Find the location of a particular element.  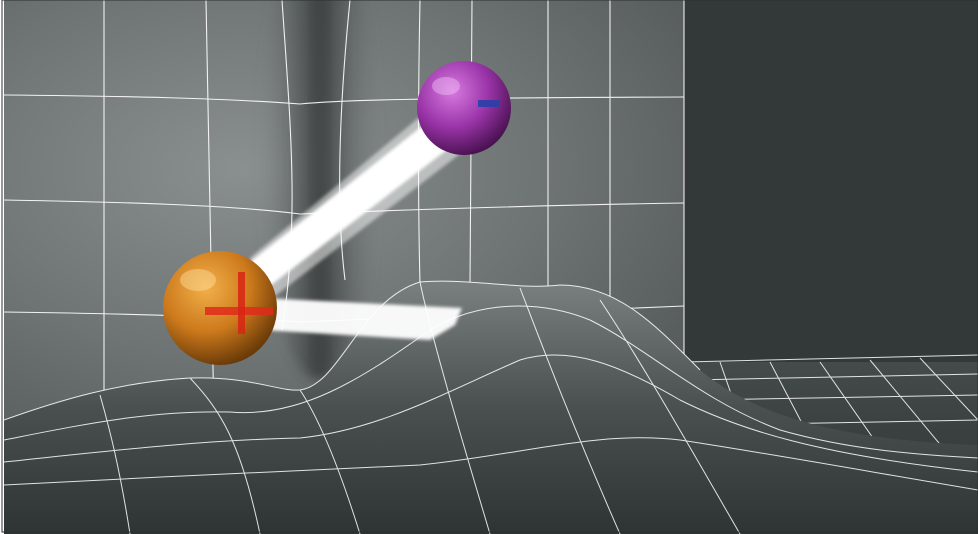

wall-dent is located at coordinates (320, 190).